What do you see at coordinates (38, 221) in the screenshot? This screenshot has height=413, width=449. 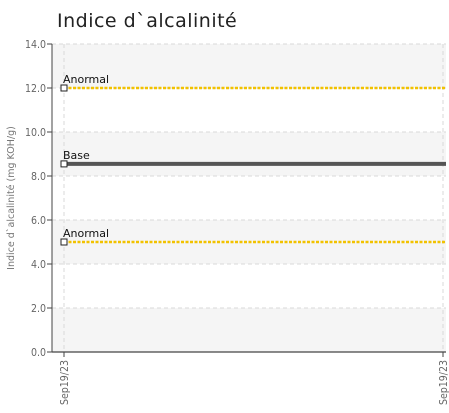 I see `y-tick-label: 6.0` at bounding box center [38, 221].